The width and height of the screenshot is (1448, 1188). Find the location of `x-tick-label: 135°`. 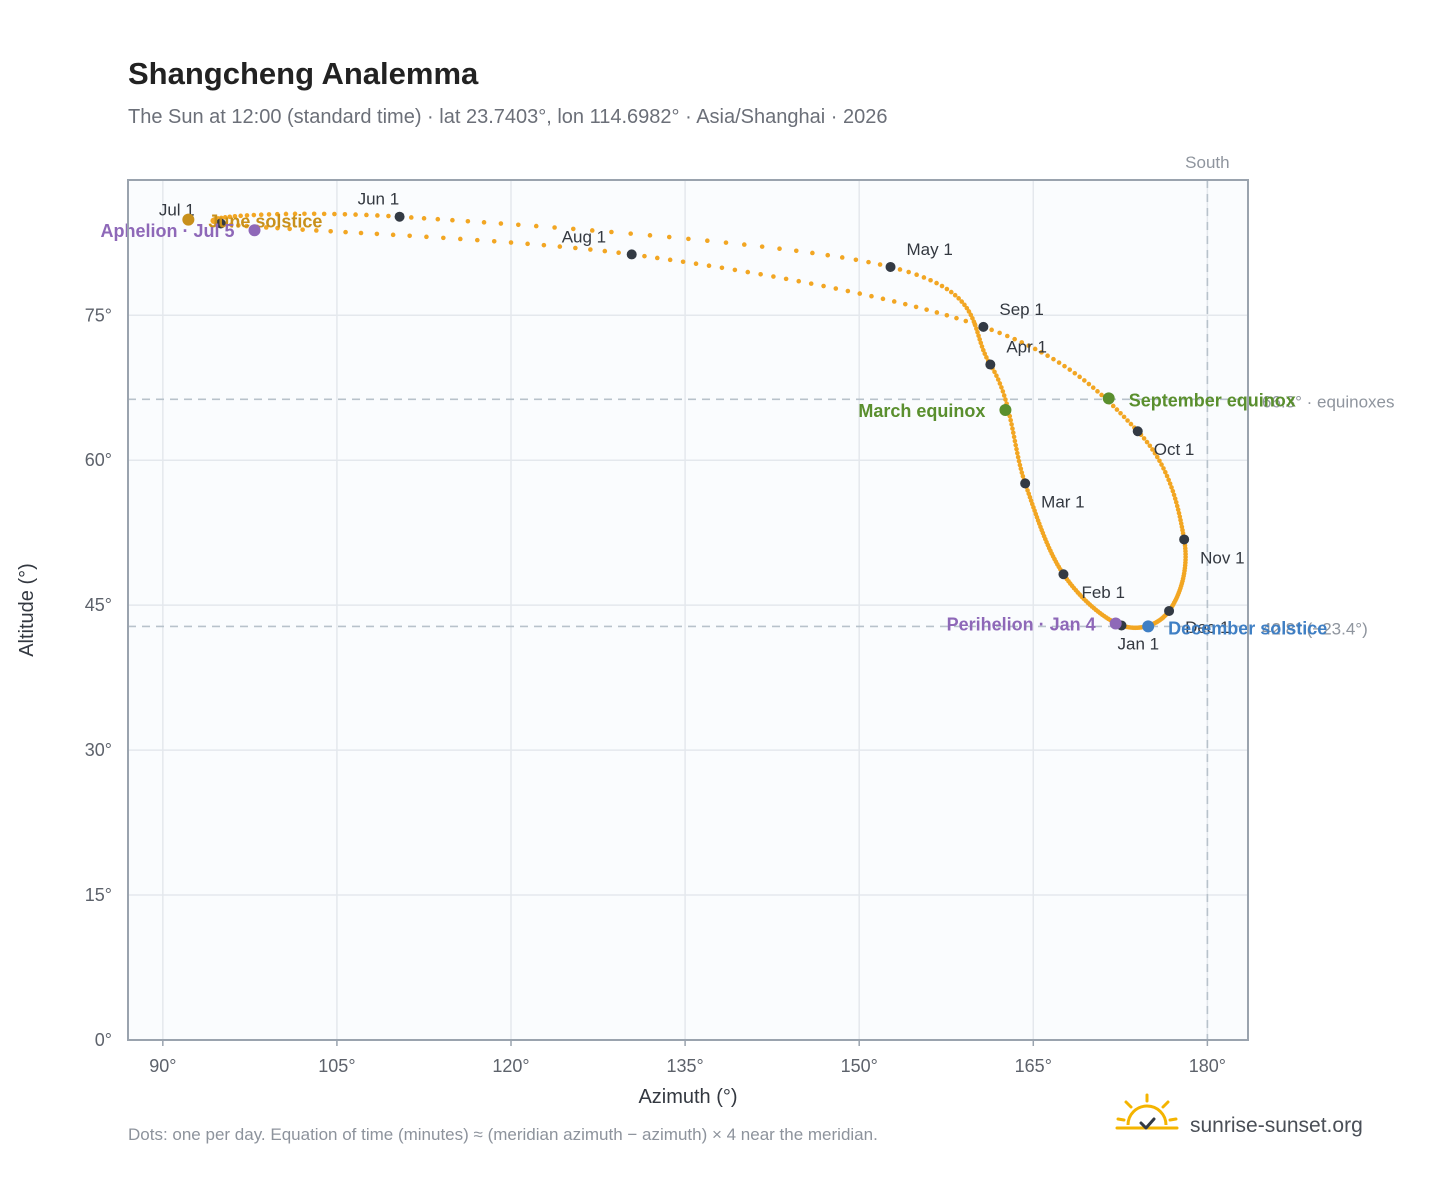

x-tick-label: 135° is located at coordinates (684, 1066).